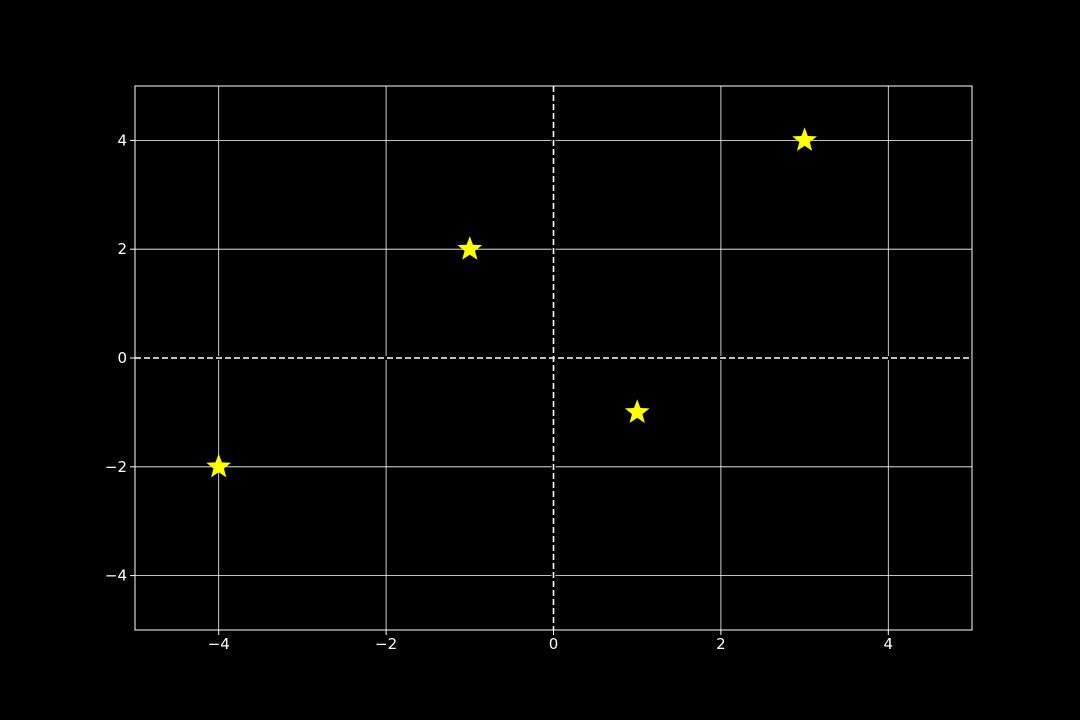  What do you see at coordinates (889, 644) in the screenshot?
I see `x-tick-label: 4` at bounding box center [889, 644].